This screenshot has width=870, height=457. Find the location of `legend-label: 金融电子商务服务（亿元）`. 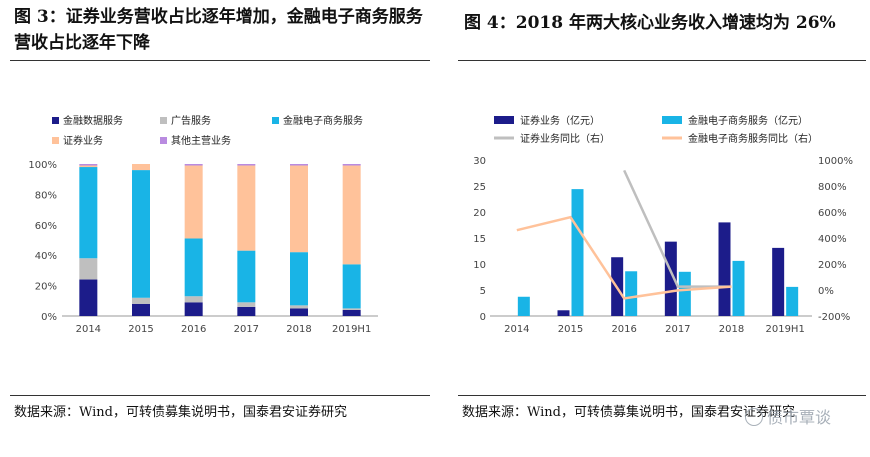

legend-label: 金融电子商务服务（亿元） is located at coordinates (748, 120).